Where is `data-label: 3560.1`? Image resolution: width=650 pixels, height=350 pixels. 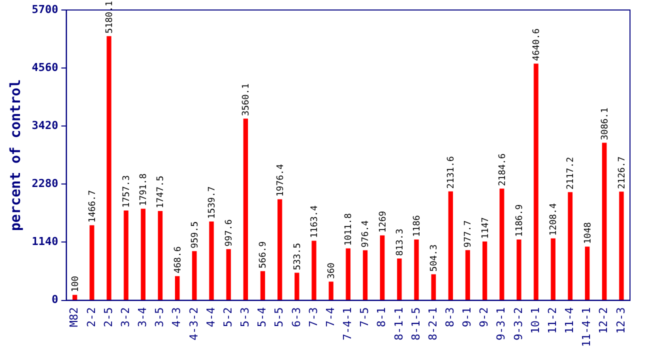
data-label: 3560.1 is located at coordinates (247, 99).